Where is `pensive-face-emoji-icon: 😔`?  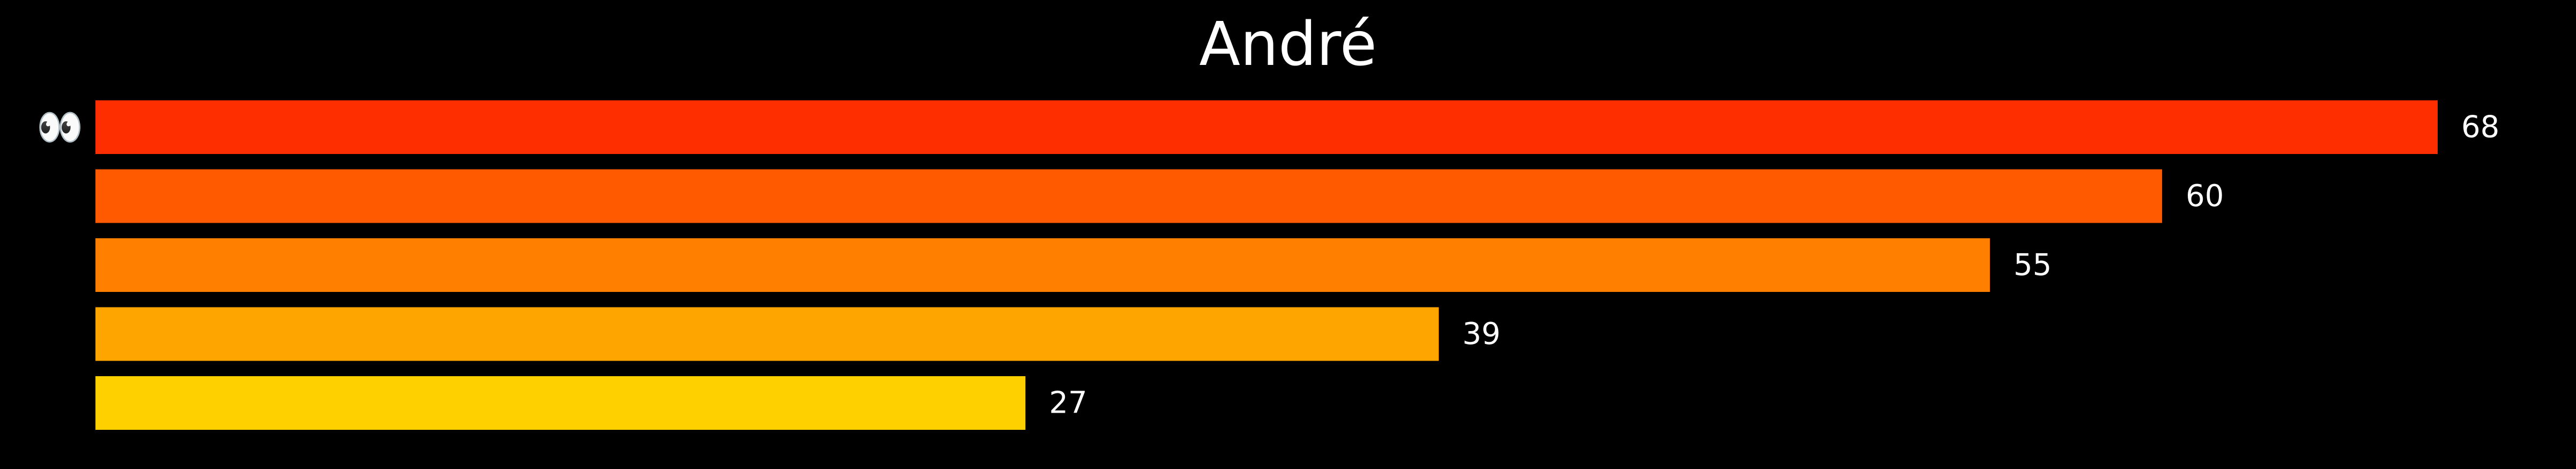
pensive-face-emoji-icon: 😔 is located at coordinates (60, 334).